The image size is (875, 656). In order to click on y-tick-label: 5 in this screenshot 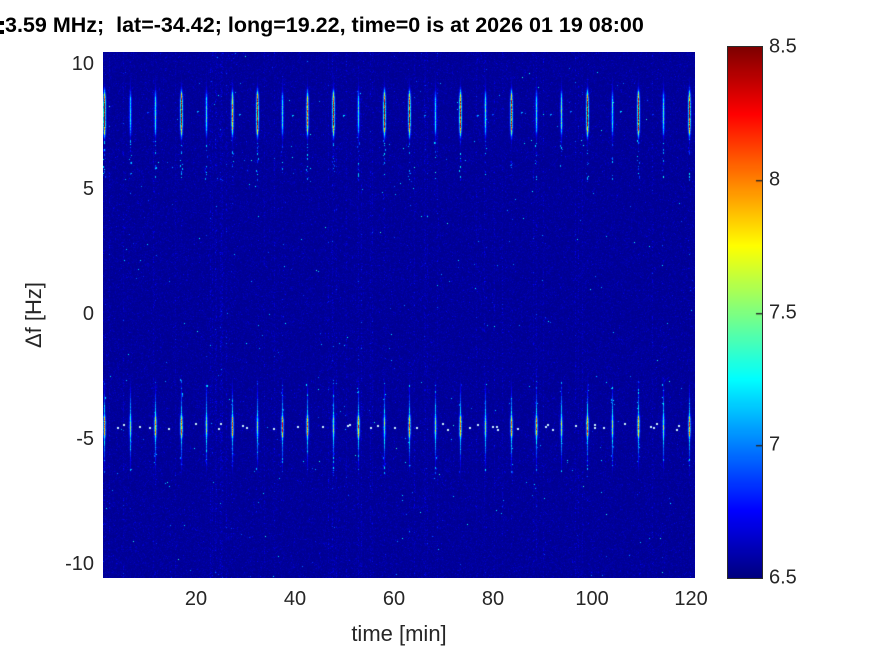, I will do `click(88, 189)`.